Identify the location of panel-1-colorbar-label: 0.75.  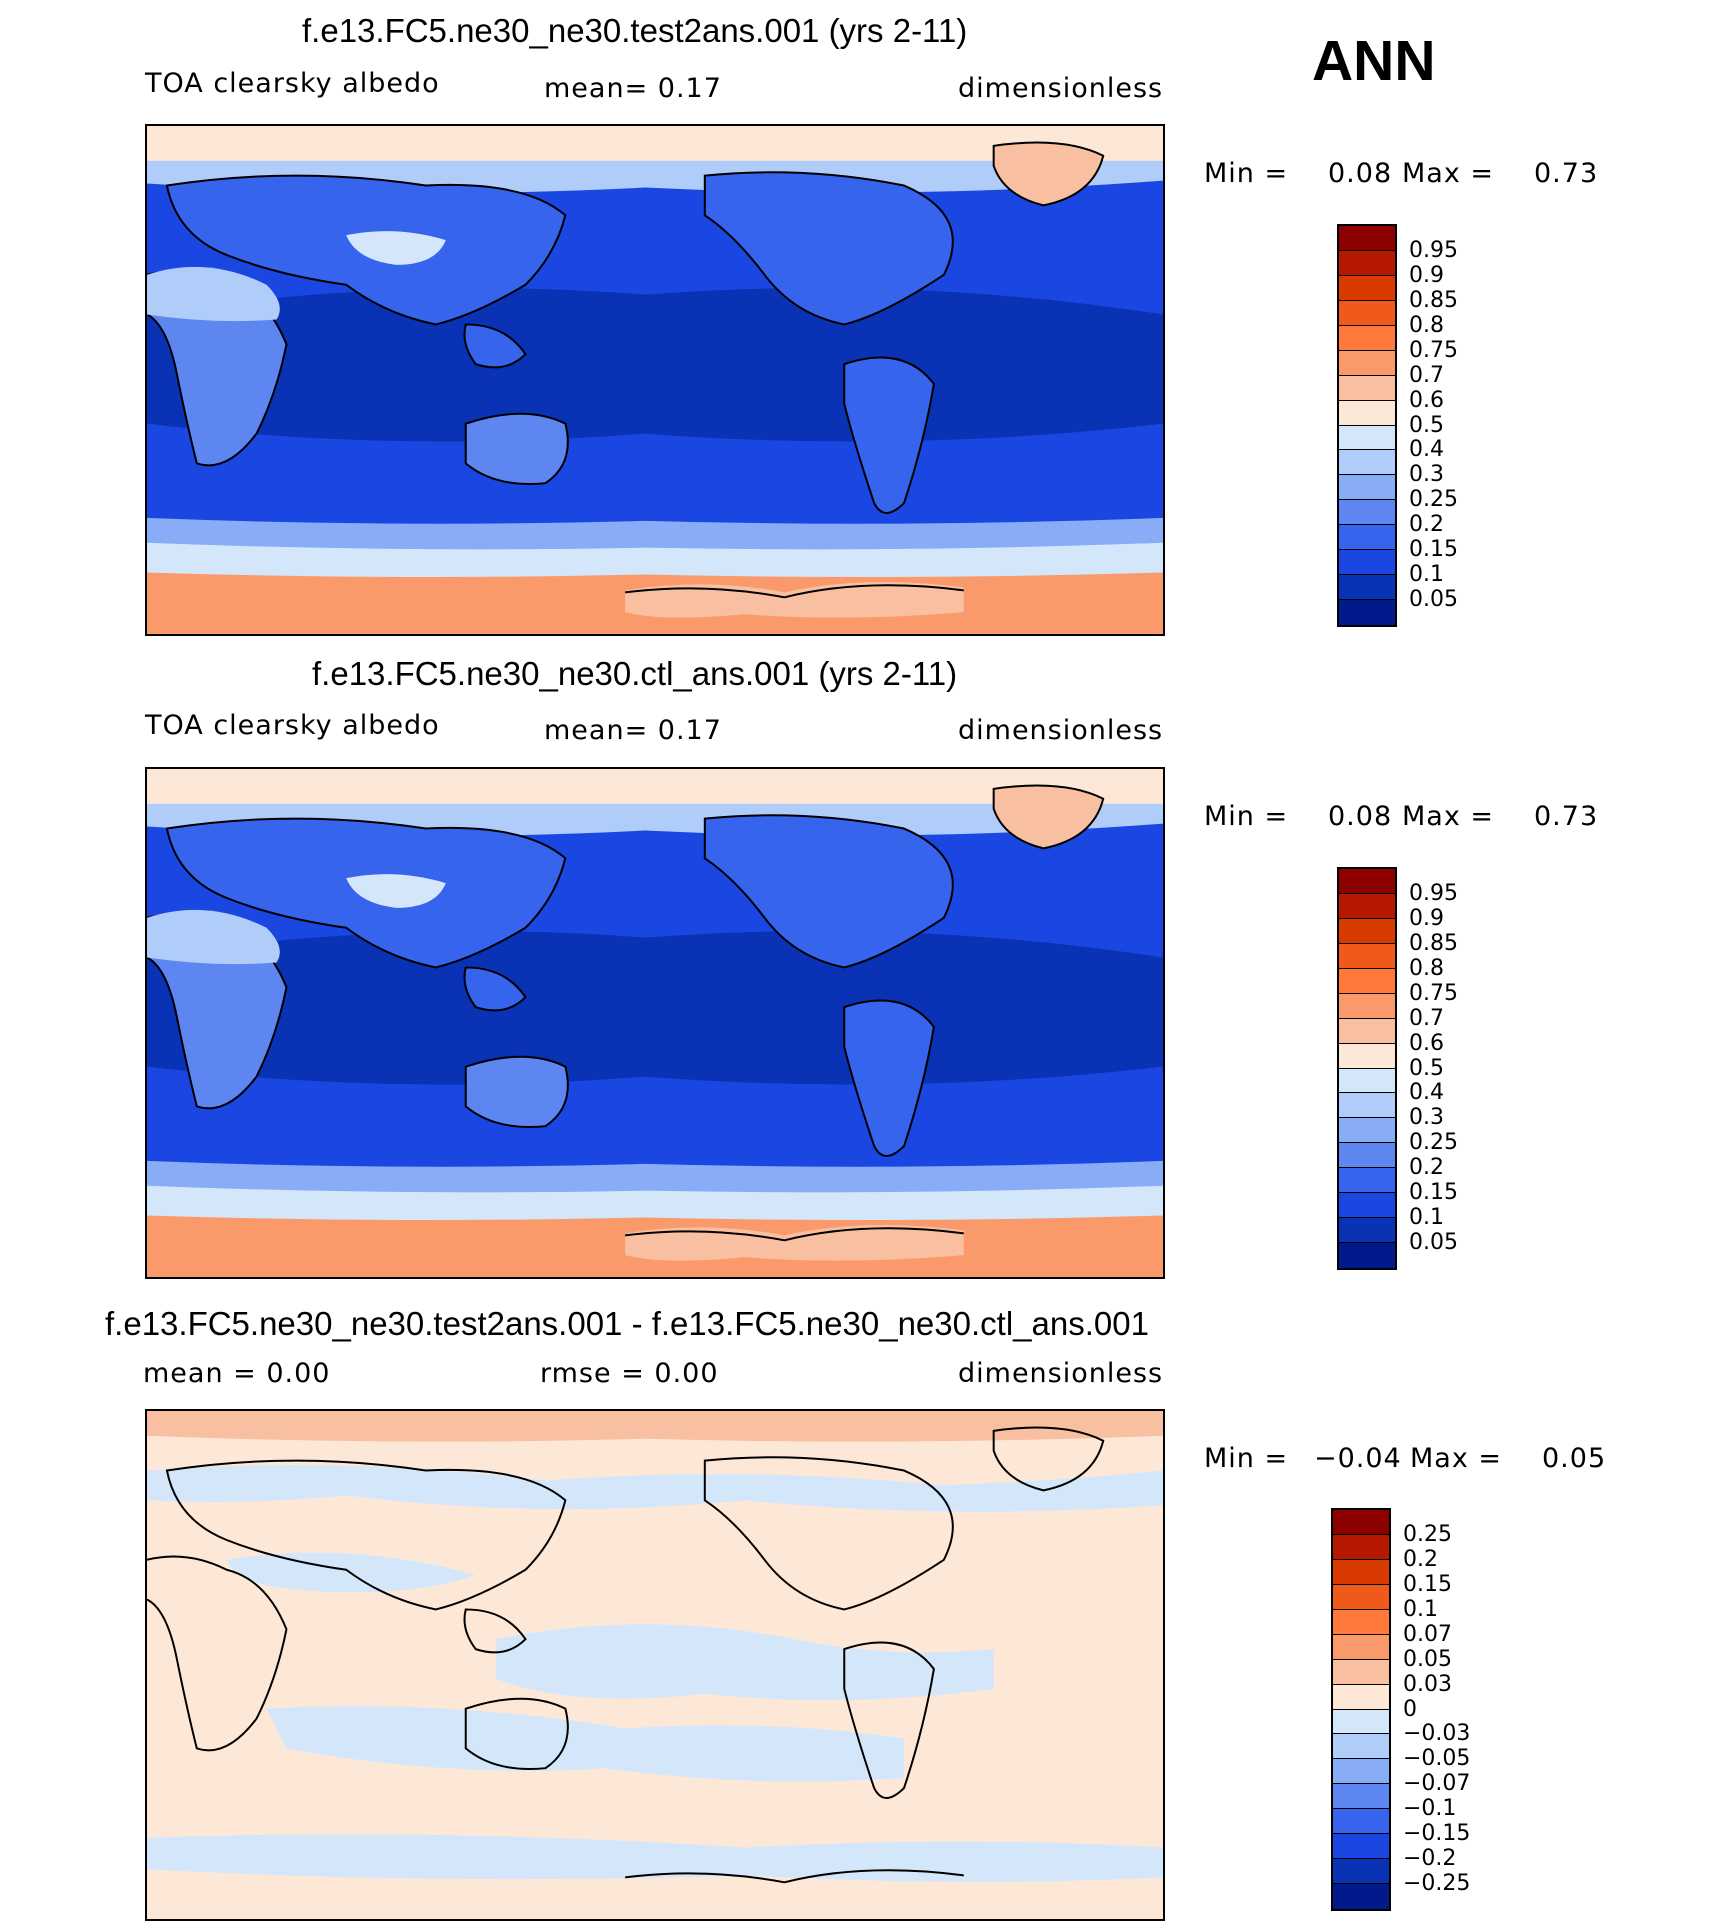
(1433, 350).